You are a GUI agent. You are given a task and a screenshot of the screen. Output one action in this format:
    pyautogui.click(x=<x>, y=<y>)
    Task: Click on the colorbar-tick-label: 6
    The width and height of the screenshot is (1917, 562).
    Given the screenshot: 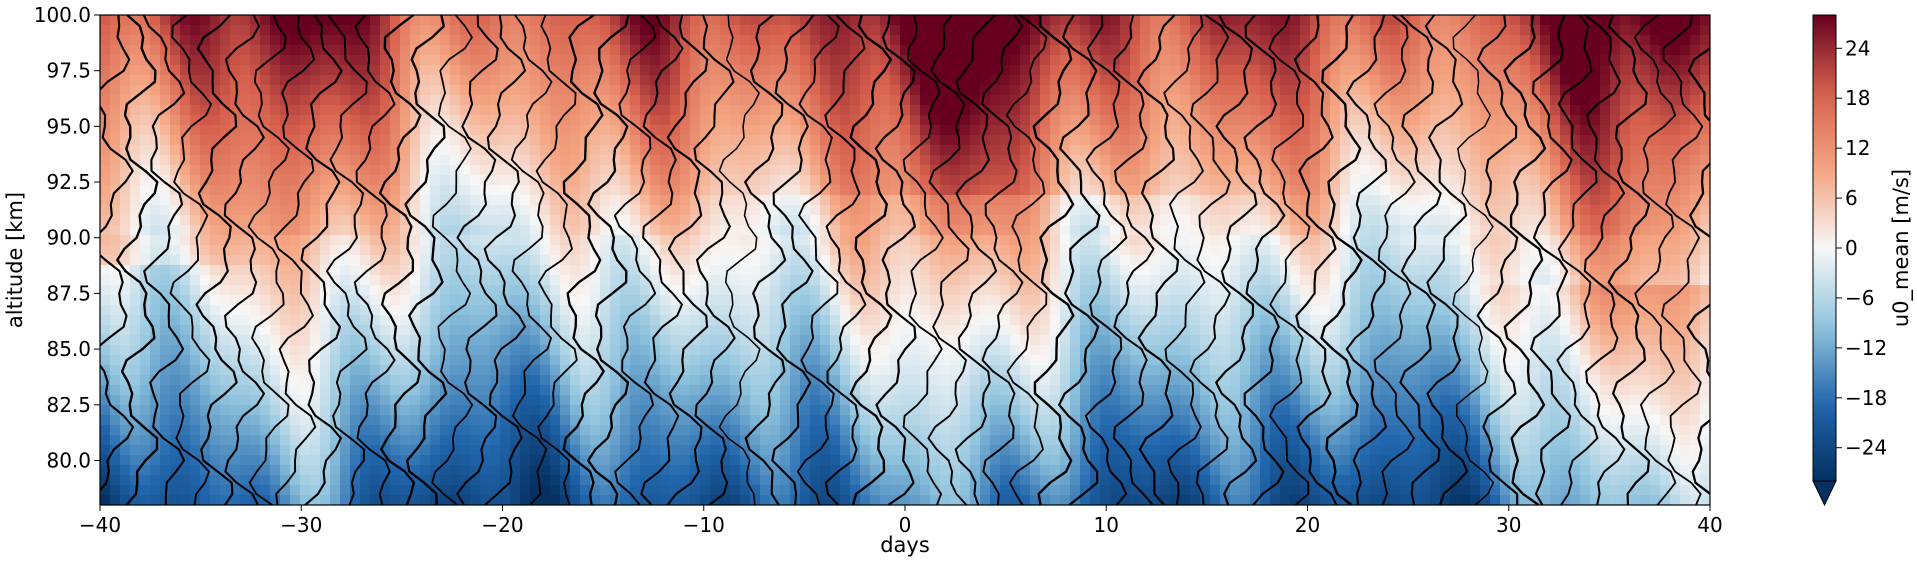 What is the action you would take?
    pyautogui.click(x=1851, y=198)
    